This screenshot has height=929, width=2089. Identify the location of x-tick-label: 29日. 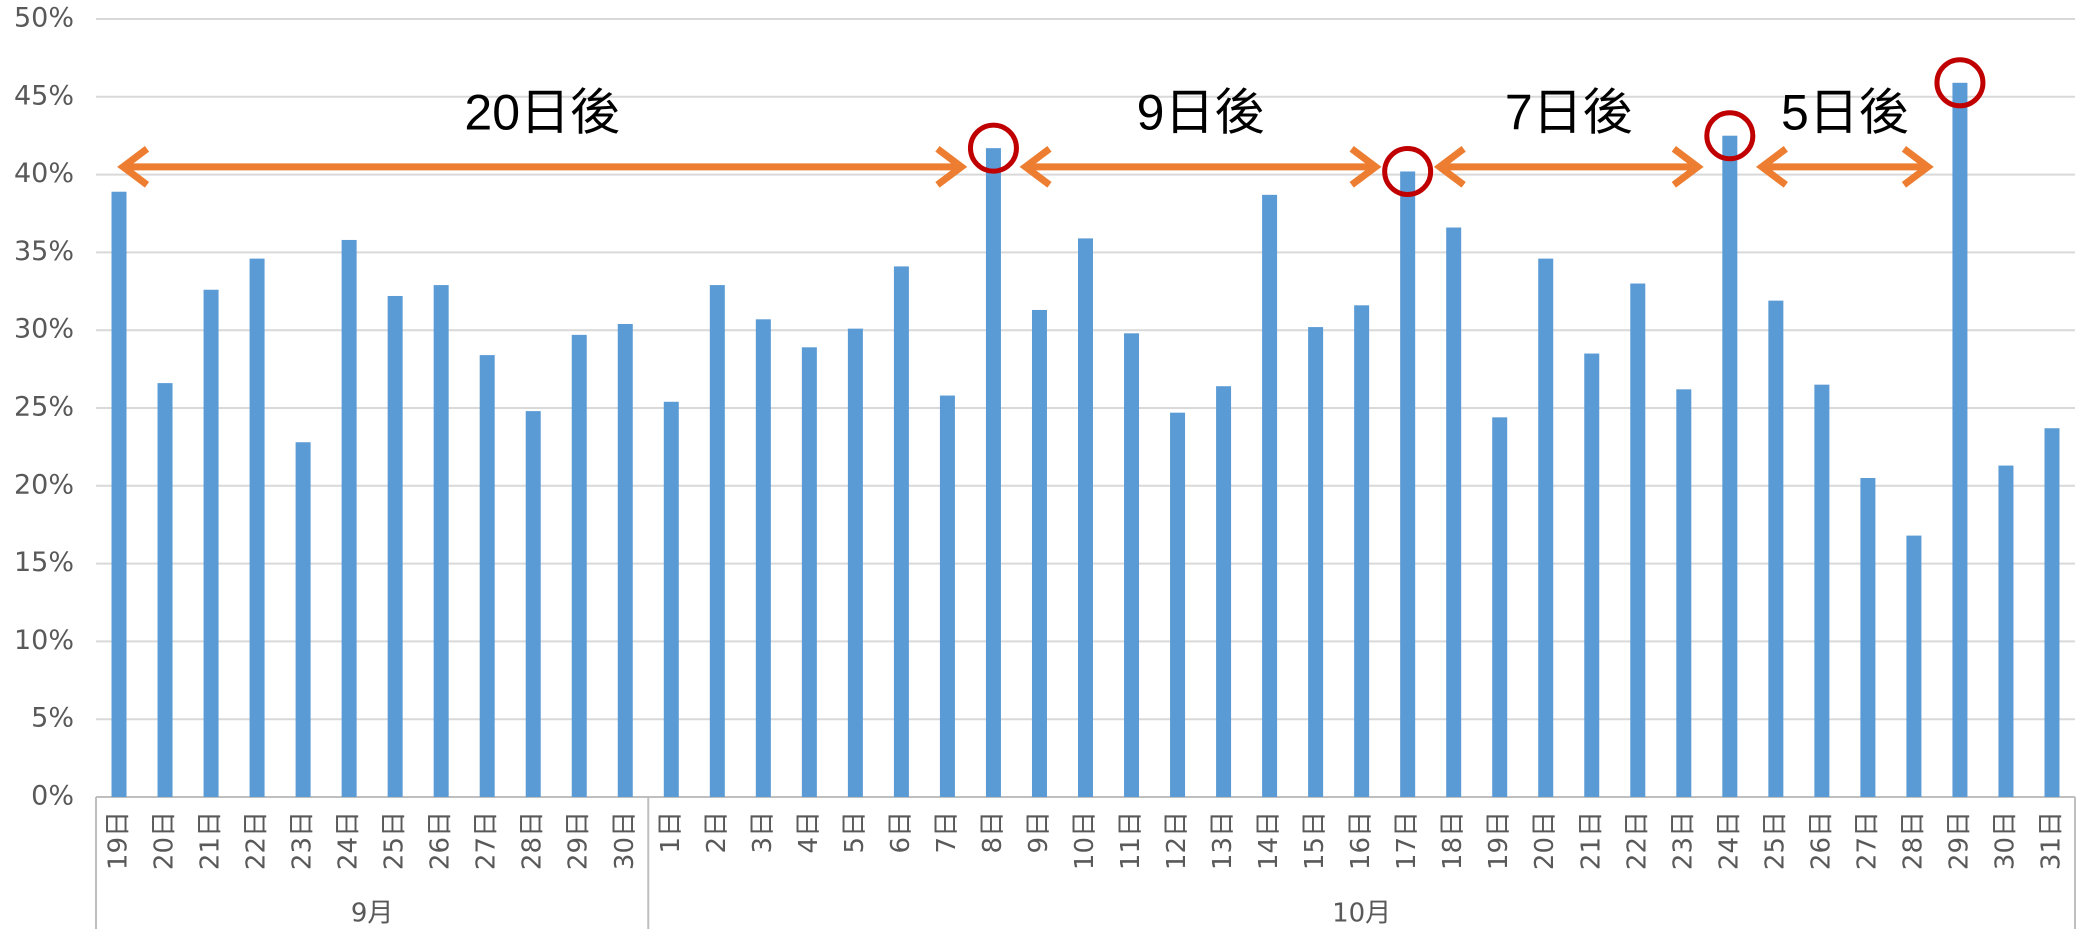
(1959, 840).